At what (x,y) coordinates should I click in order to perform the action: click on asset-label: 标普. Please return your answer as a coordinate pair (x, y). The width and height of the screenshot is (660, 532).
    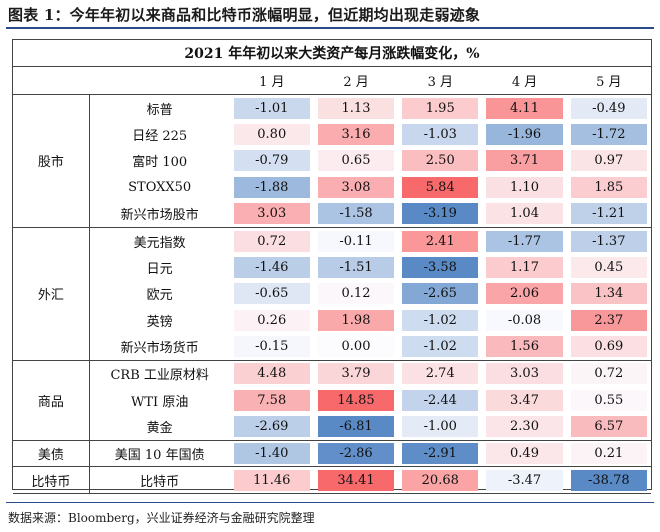
    Looking at the image, I should click on (159, 110).